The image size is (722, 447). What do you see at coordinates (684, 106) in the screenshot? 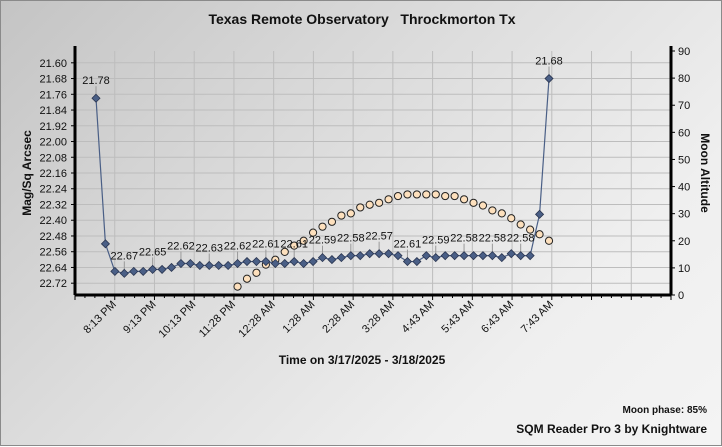
I see `y2-tick-label: 70` at bounding box center [684, 106].